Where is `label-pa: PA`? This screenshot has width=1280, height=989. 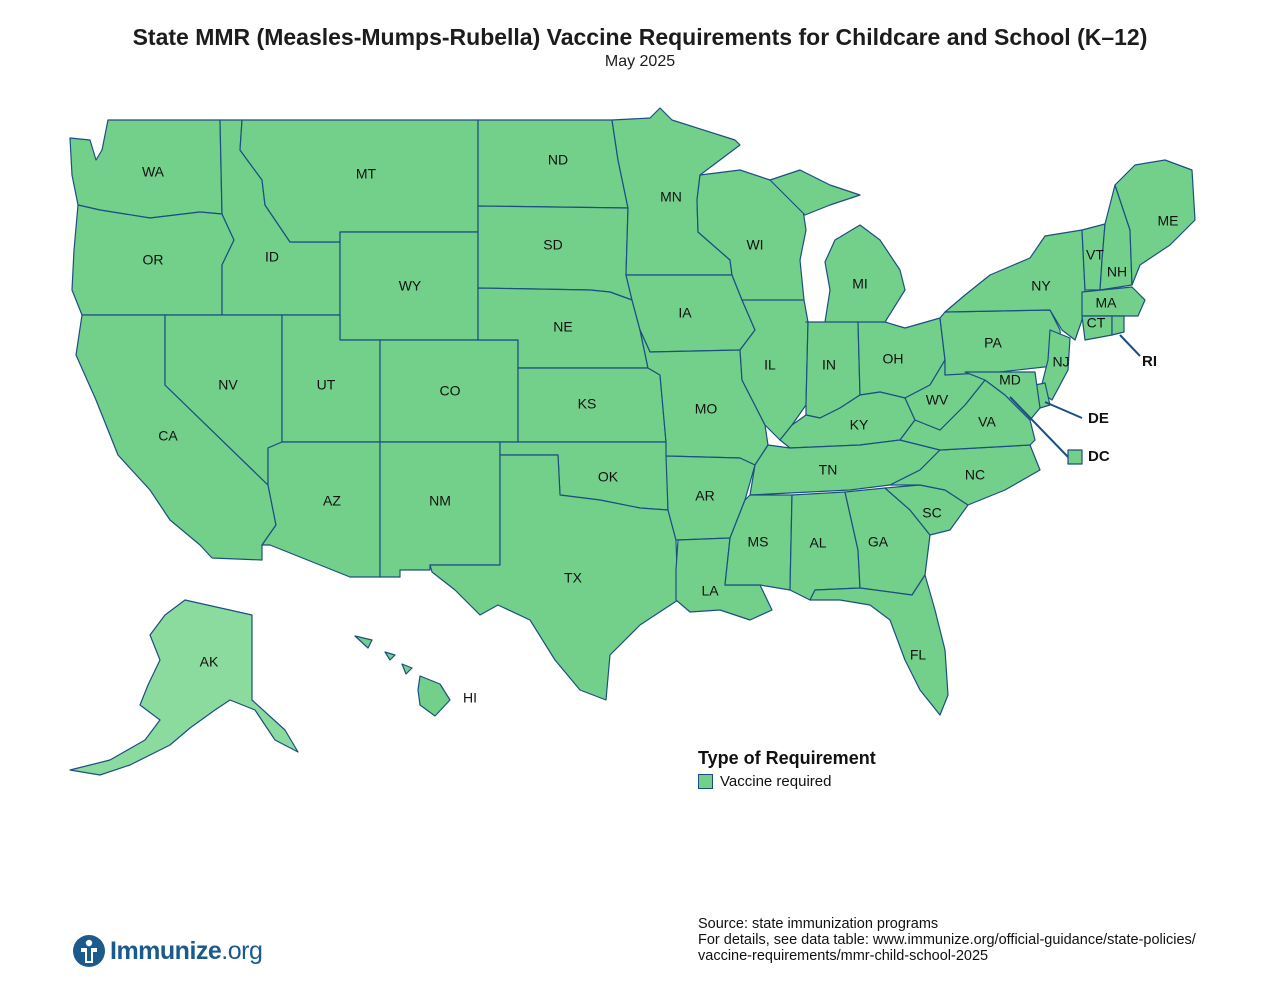
label-pa: PA is located at coordinates (993, 343).